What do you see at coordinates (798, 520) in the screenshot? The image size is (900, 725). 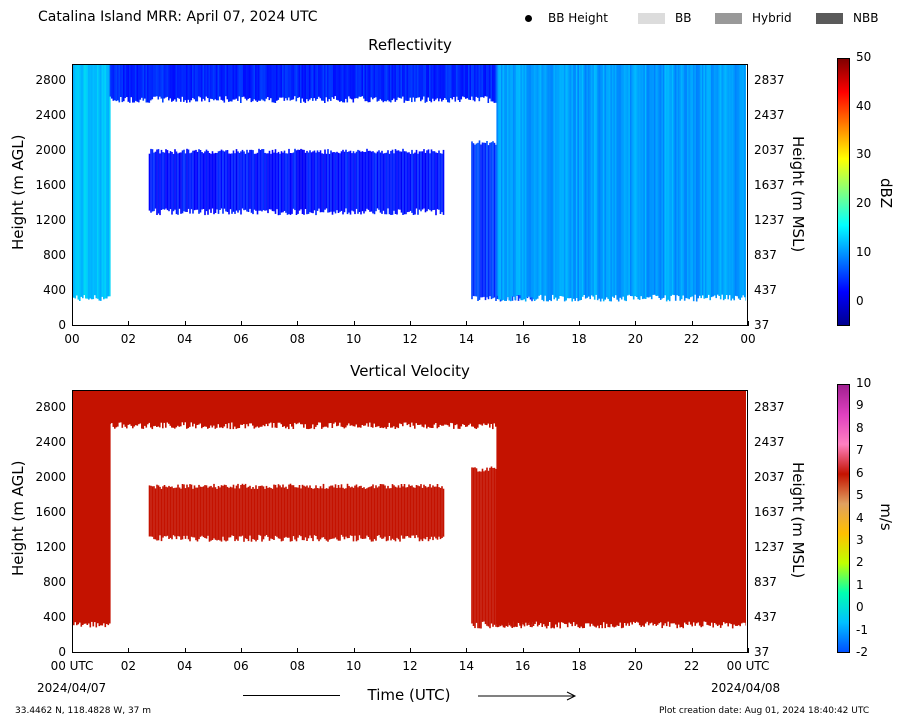 I see `vertical-velocity-y-axis-label-right: Height (m MSL)` at bounding box center [798, 520].